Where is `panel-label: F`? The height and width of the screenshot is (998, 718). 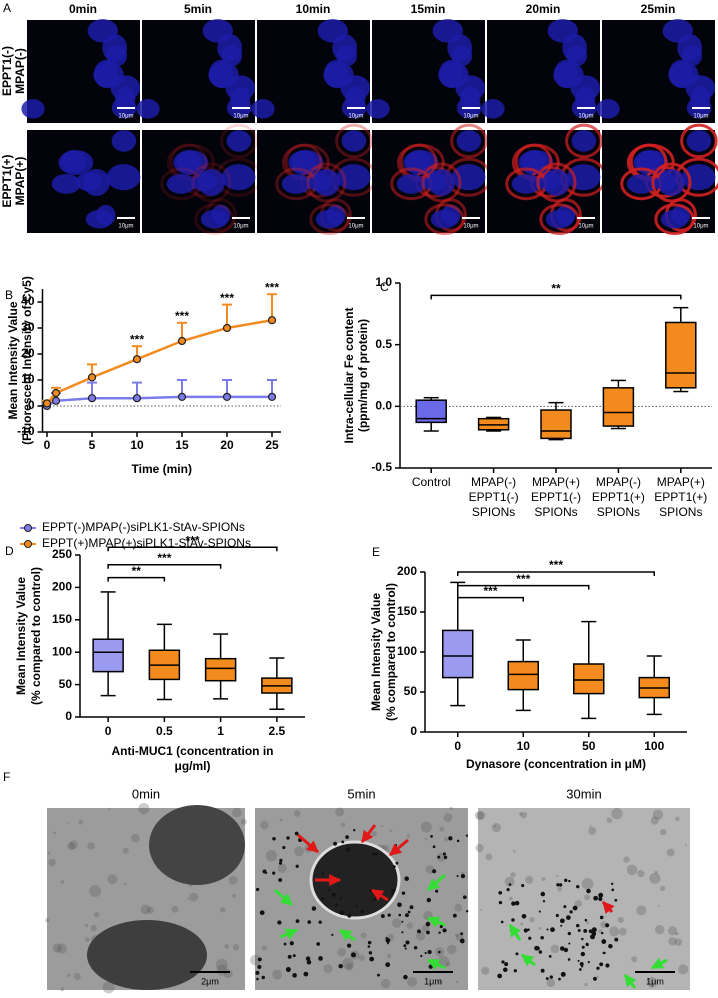
panel-label: F is located at coordinates (6, 777).